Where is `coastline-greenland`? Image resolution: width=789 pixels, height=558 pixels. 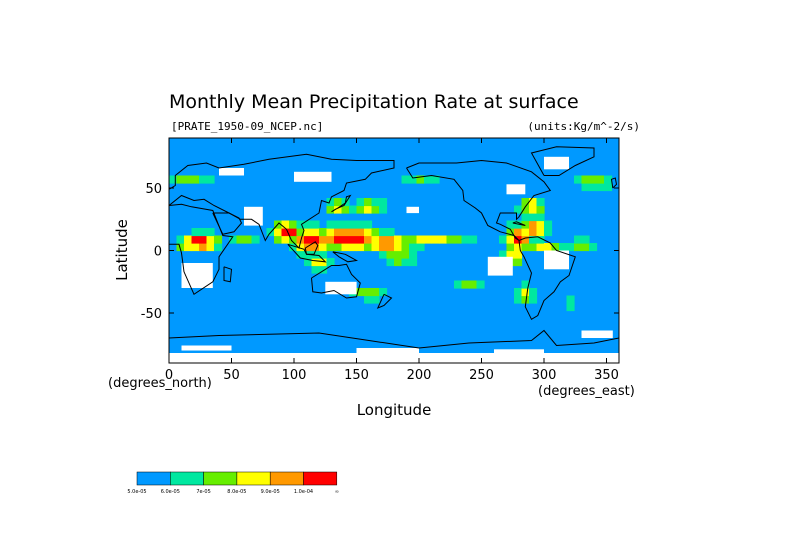 coastline-greenland is located at coordinates (562, 161).